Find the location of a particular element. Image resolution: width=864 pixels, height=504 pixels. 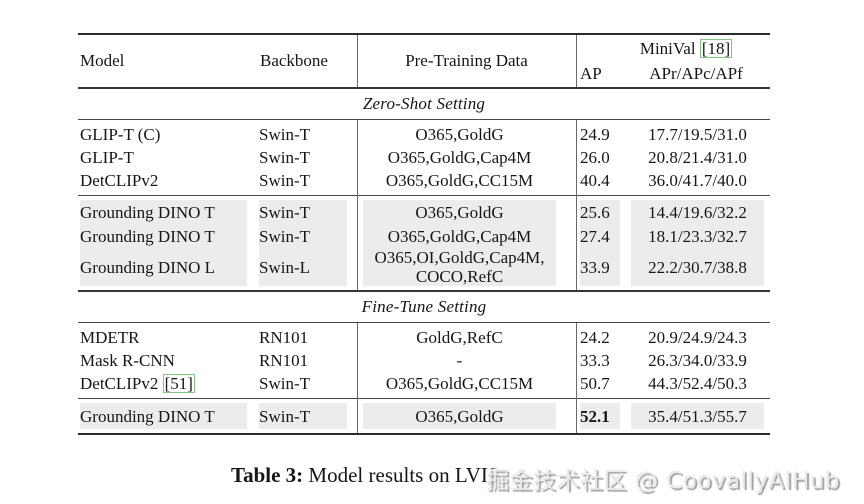

cell-model: DetCLIPv2 [51] is located at coordinates (137, 383).